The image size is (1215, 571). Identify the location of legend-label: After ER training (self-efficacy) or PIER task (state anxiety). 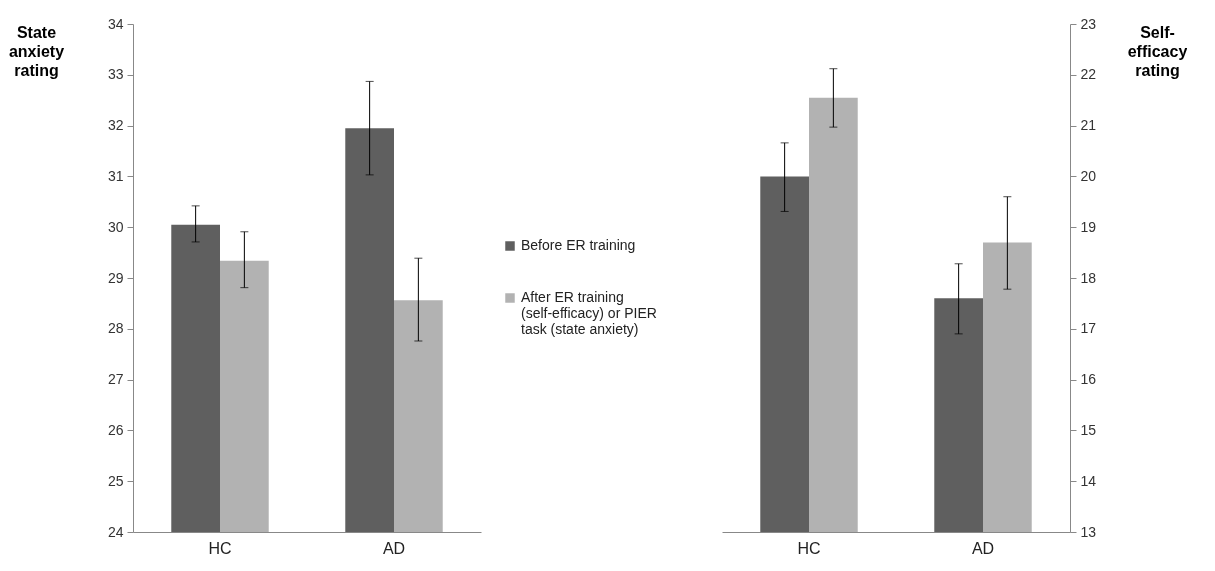
(589, 313).